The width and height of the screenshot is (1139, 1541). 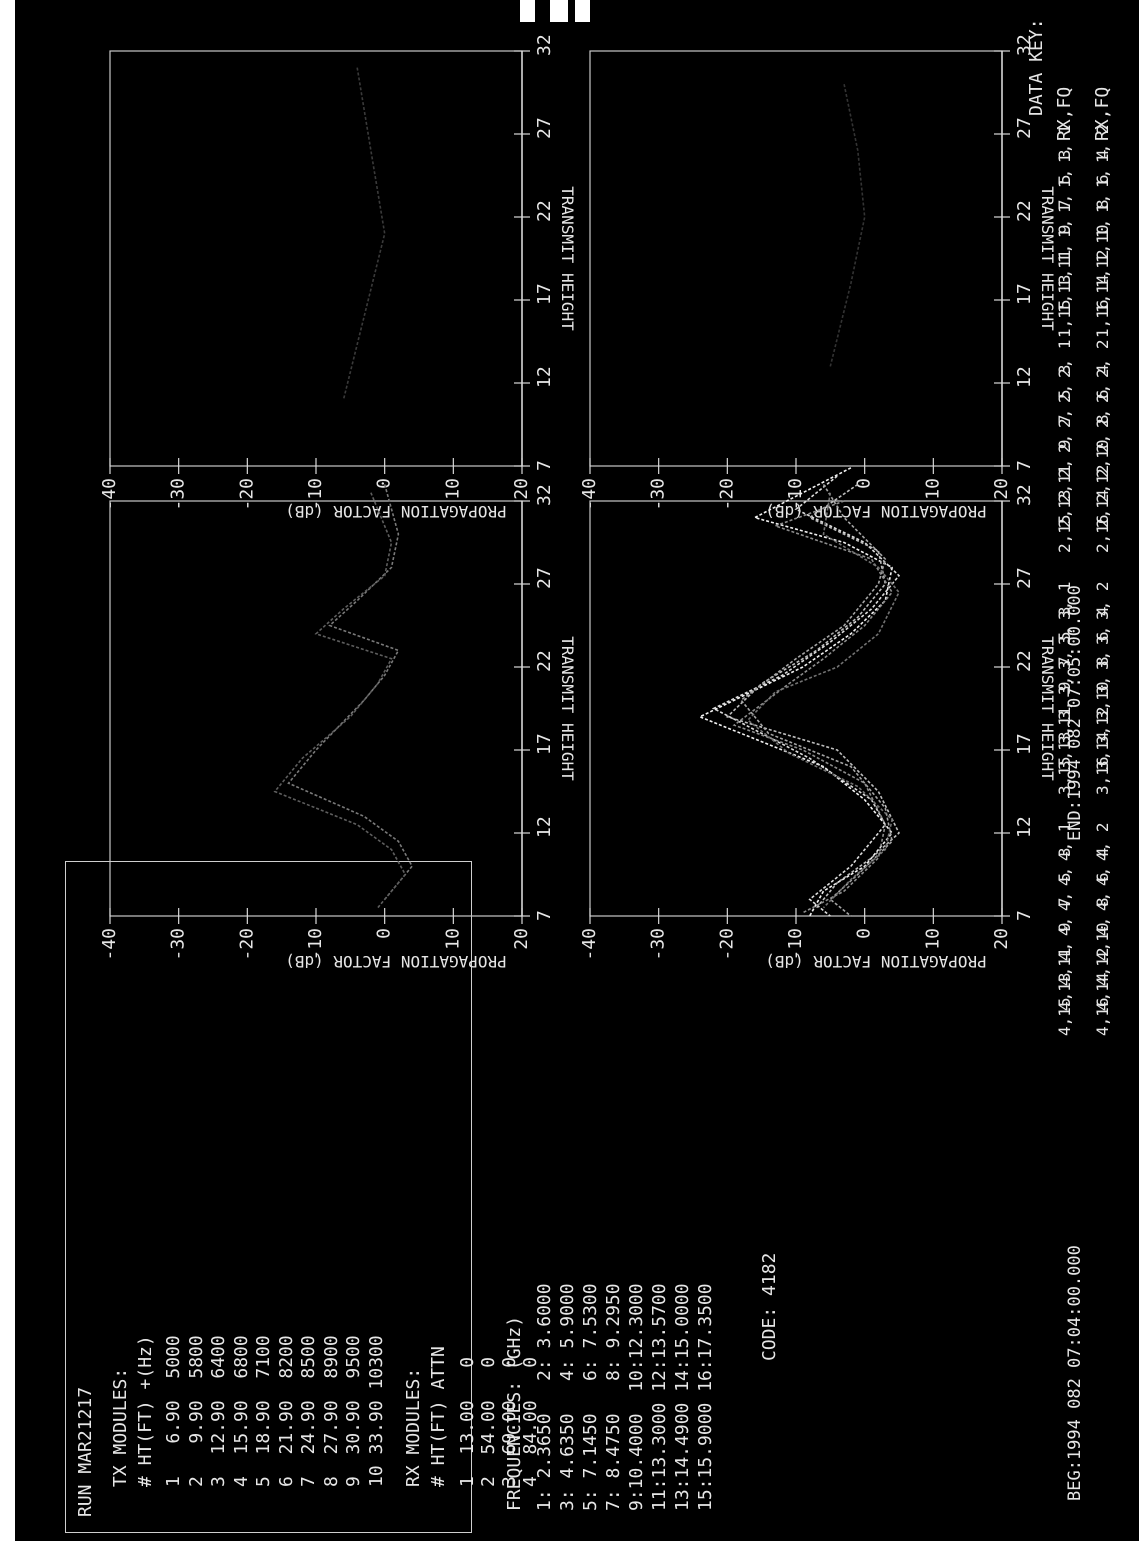 What do you see at coordinates (1102, 1016) in the screenshot?
I see `data-key-entry: 4,16` at bounding box center [1102, 1016].